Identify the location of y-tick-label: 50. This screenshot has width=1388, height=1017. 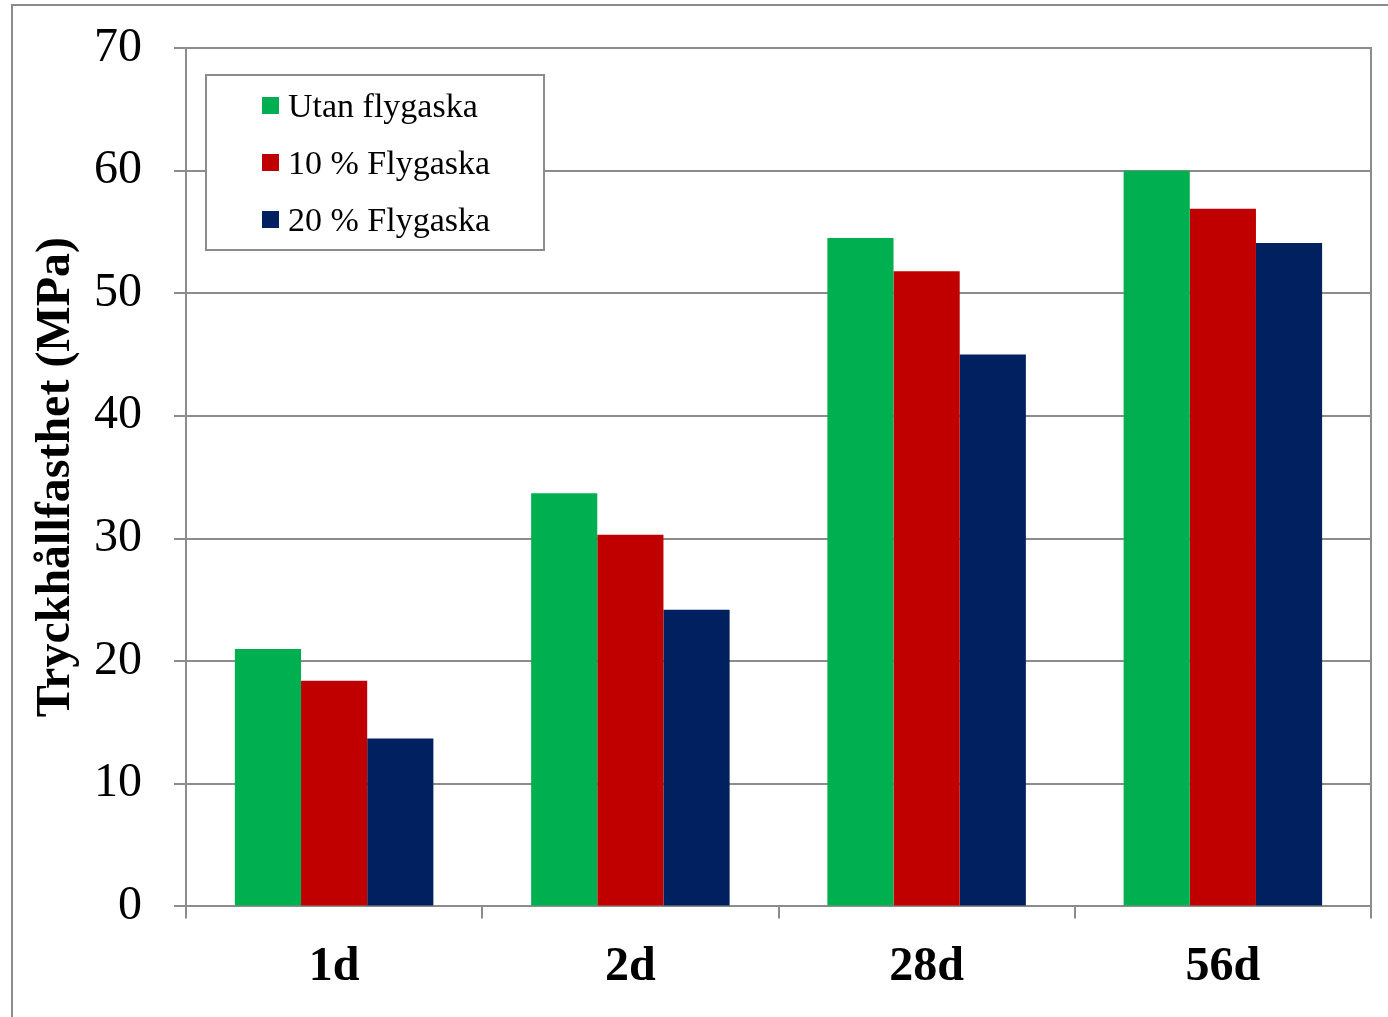
(118, 289).